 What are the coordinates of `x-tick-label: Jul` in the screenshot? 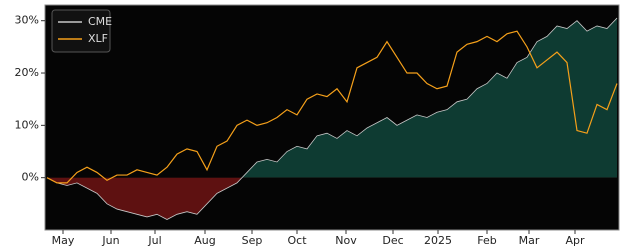 It's located at (154, 240).